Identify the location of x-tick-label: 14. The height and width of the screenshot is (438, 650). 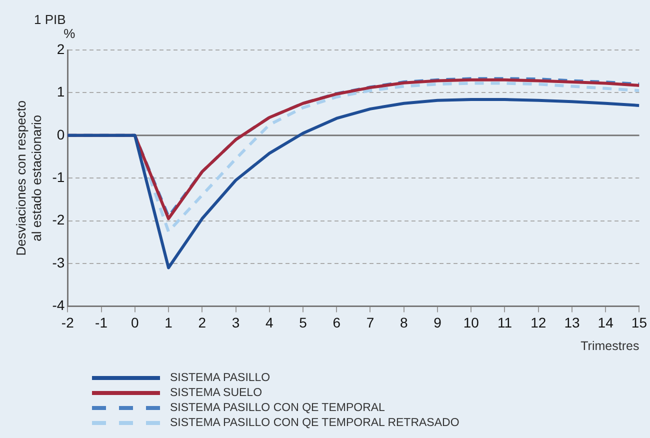
(606, 322).